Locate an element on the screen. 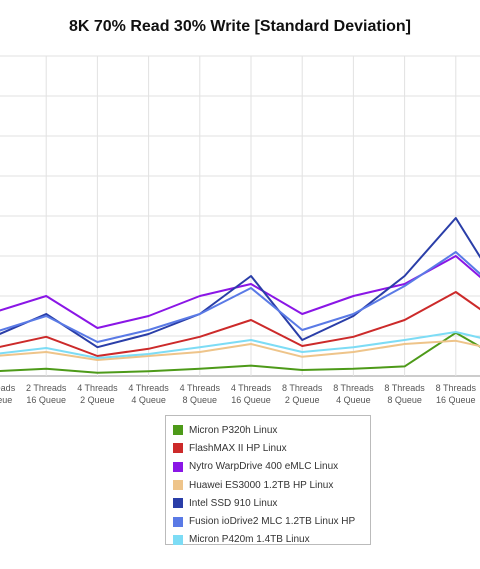 Image resolution: width=480 pixels, height=569 pixels. x-tick-label: 4 Threads 8 Queue is located at coordinates (200, 394).